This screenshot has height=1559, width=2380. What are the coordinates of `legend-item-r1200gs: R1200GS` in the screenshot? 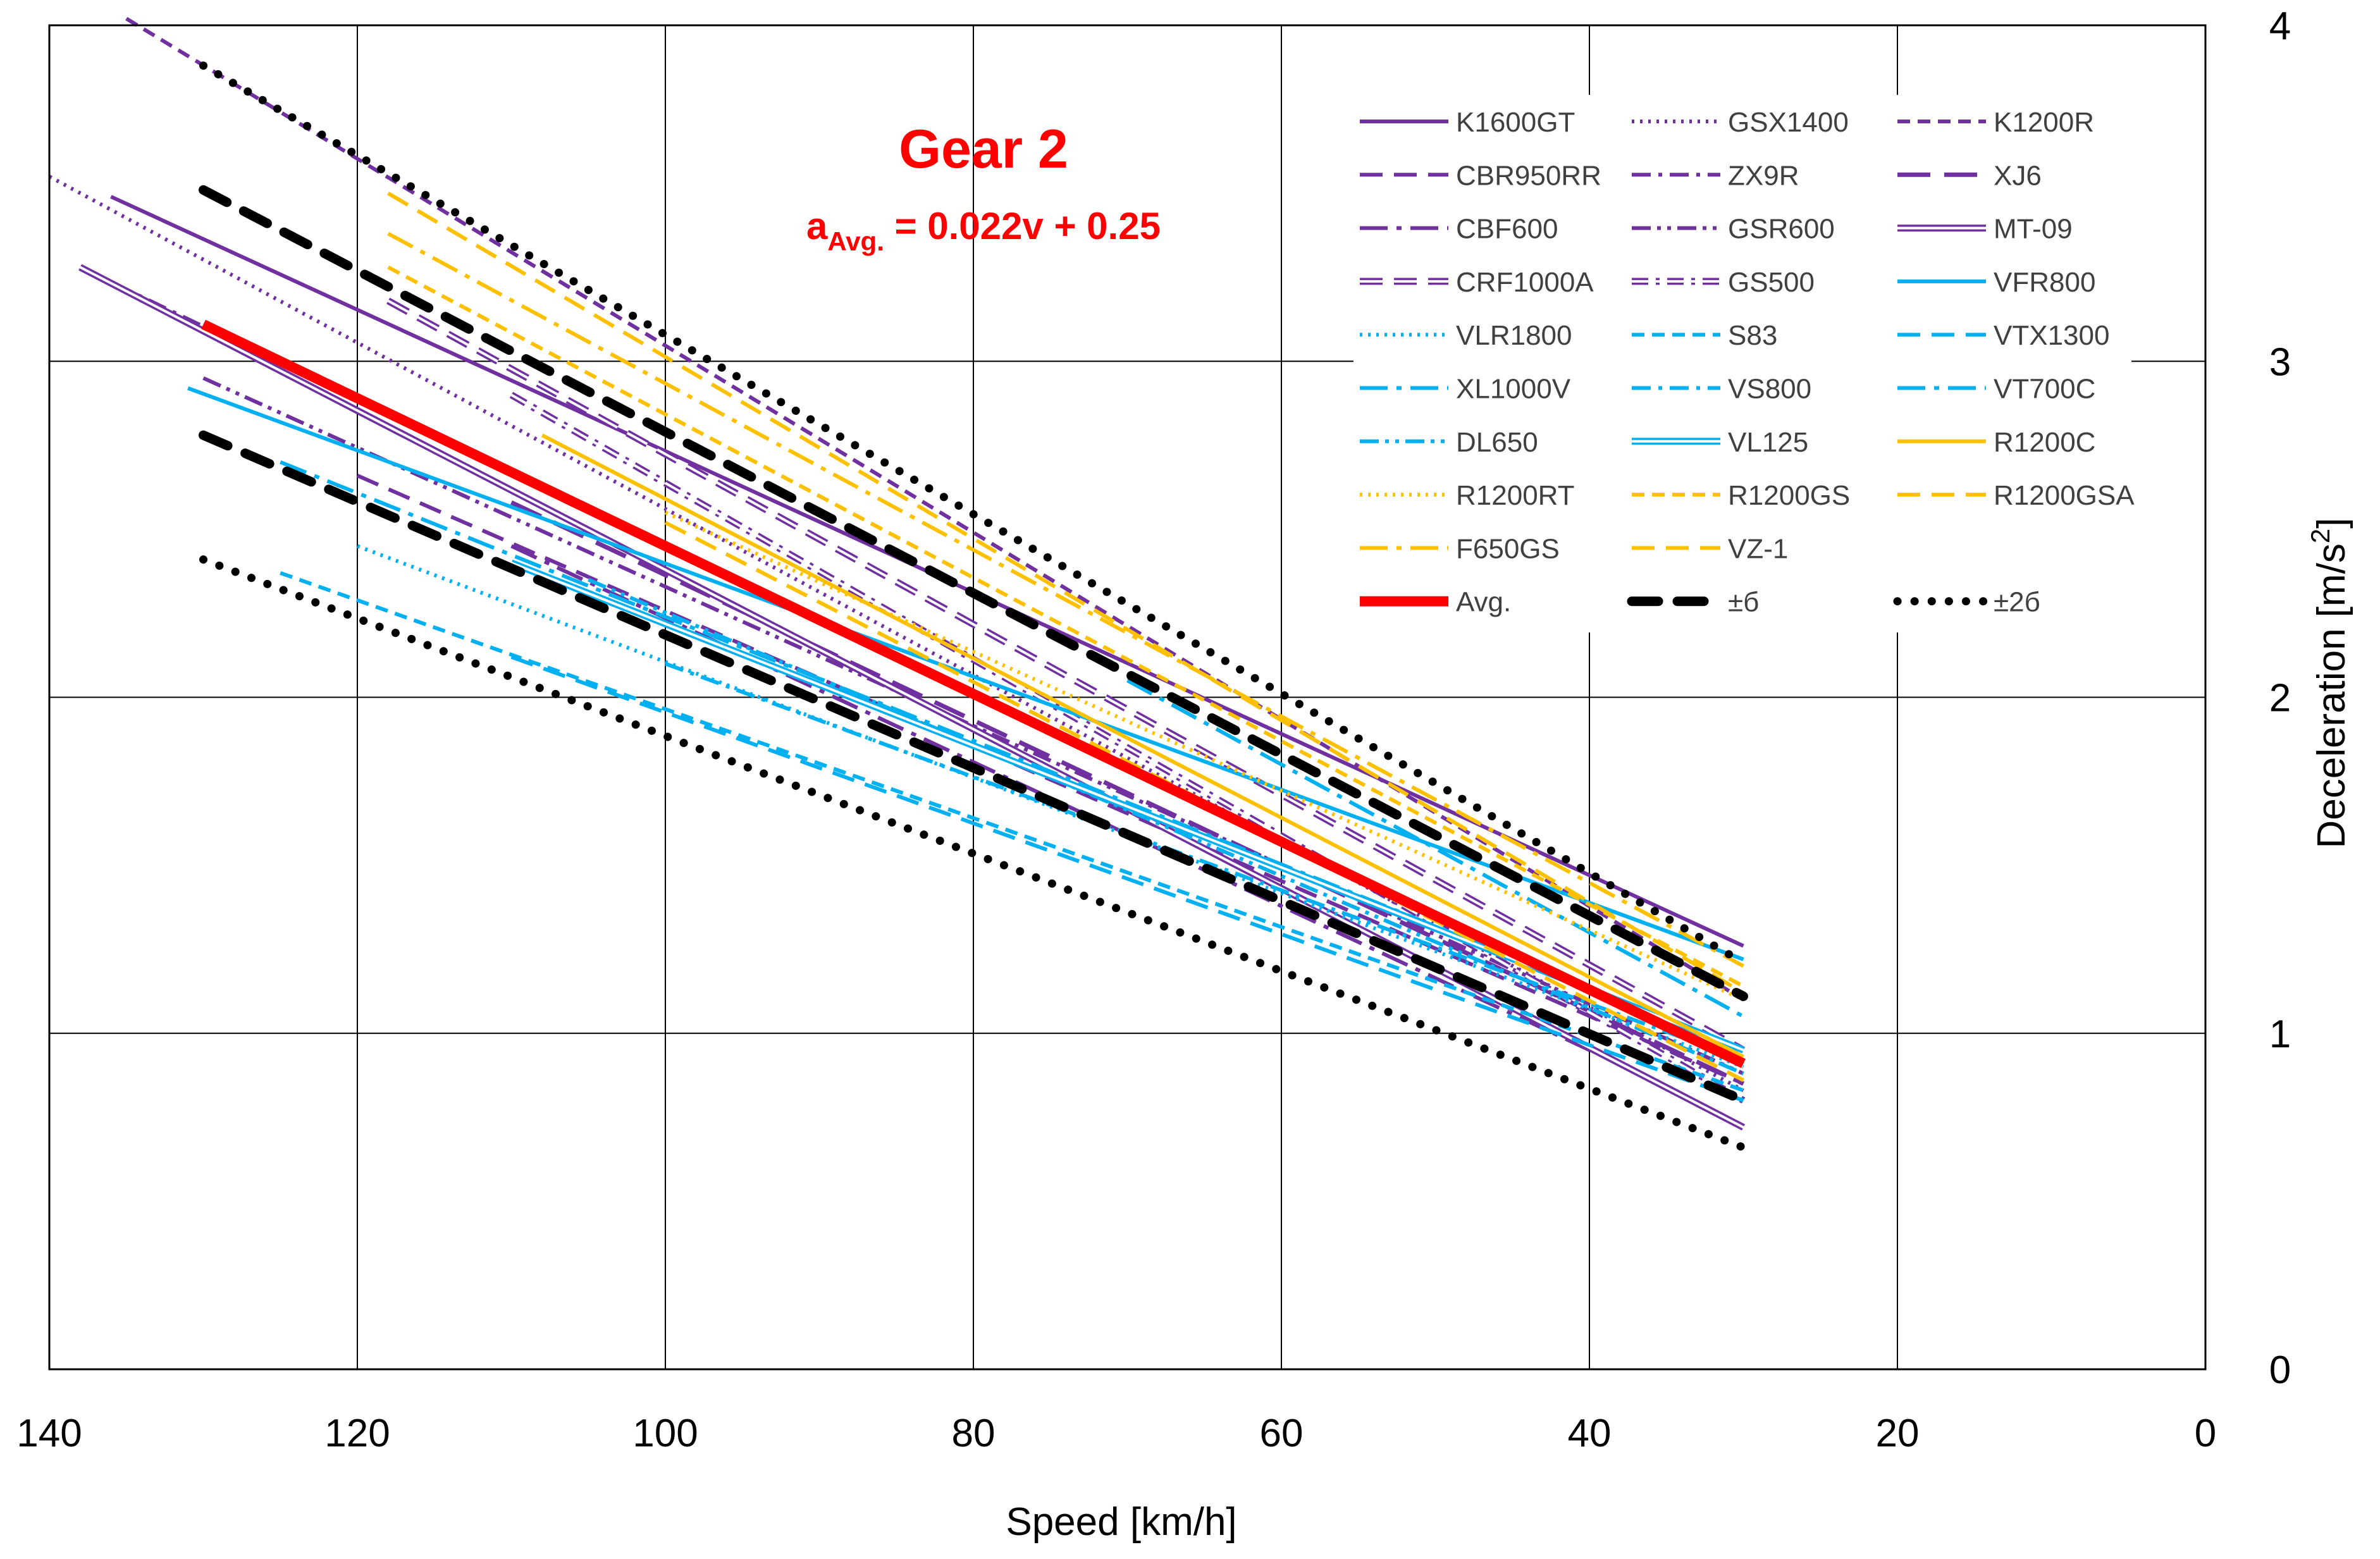 It's located at (1741, 495).